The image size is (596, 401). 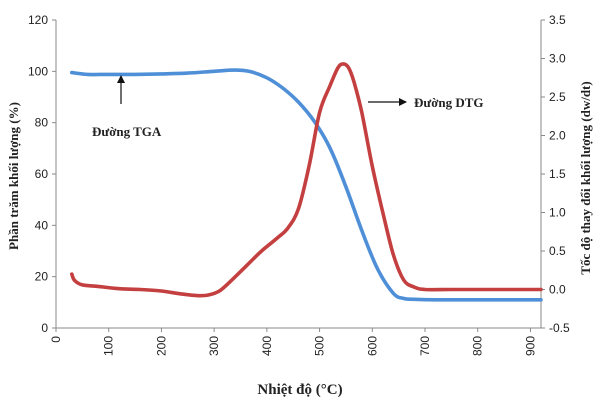 I want to click on y-right-axis-title: Tốc độ thay đổi khối lượng (dw/dt), so click(x=585, y=177).